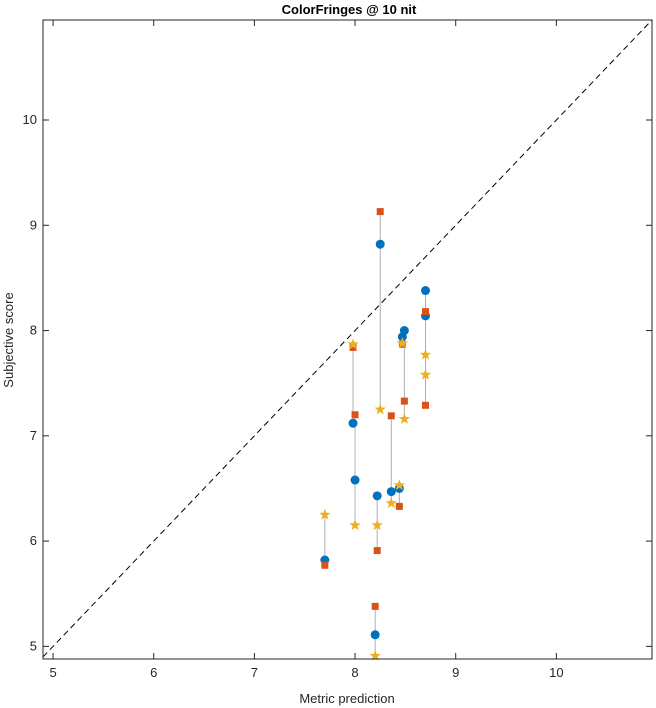  I want to click on chart-title: ColorFringes @ 10 nit, so click(349, 9).